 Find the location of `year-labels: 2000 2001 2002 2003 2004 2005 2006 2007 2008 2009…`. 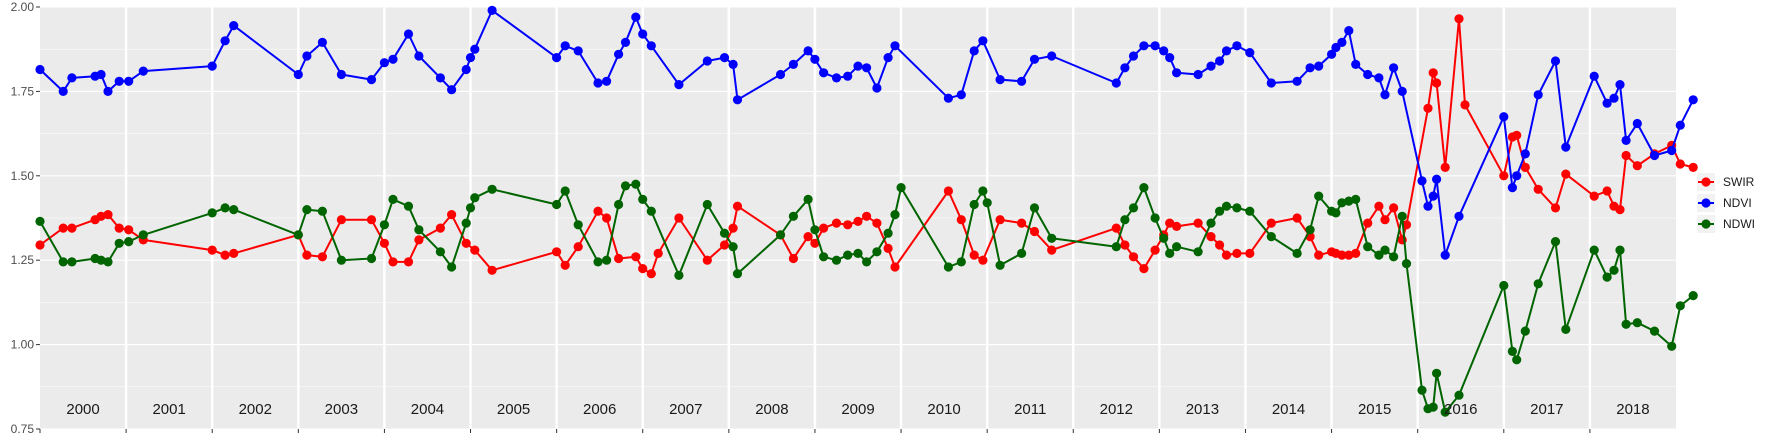

year-labels: 2000 2001 2002 2003 2004 2005 2006 2007 2008 2009… is located at coordinates (857, 409).